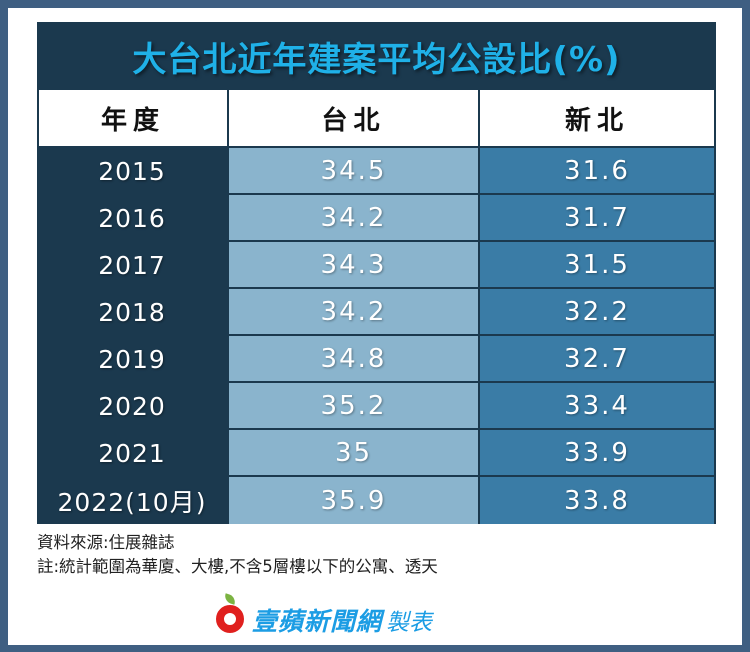 This screenshot has width=750, height=652. I want to click on table-row: 2022(10月) 35.9 33.8, so click(375, 500).